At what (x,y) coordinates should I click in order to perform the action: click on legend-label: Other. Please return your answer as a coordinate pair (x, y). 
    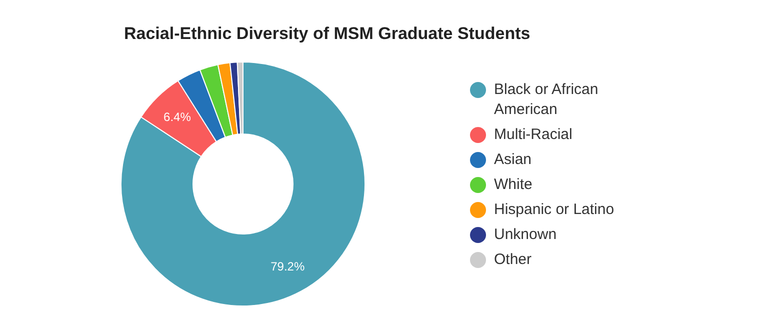
    Looking at the image, I should click on (513, 260).